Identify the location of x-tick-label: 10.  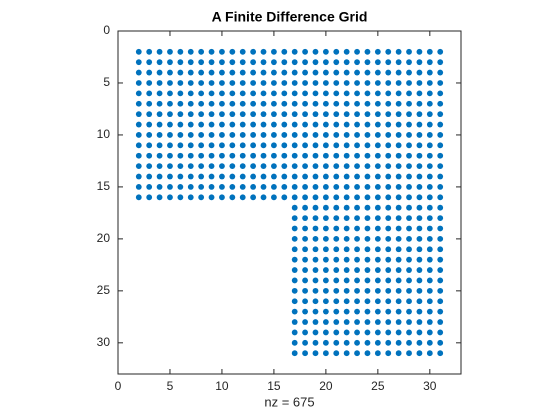
(222, 386).